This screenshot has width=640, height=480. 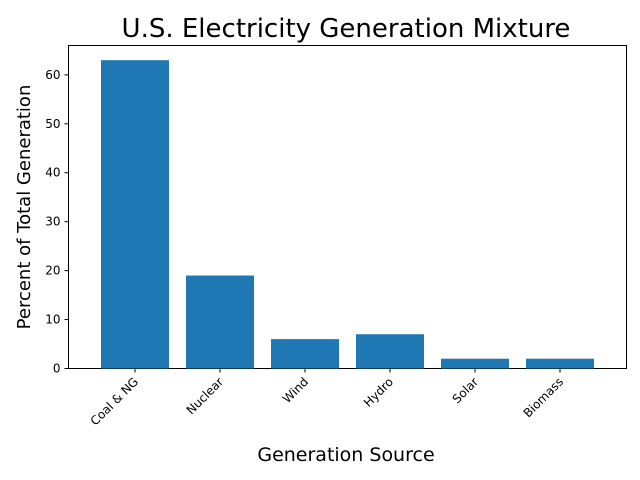 What do you see at coordinates (205, 396) in the screenshot?
I see `x-tick-label: Nuclear` at bounding box center [205, 396].